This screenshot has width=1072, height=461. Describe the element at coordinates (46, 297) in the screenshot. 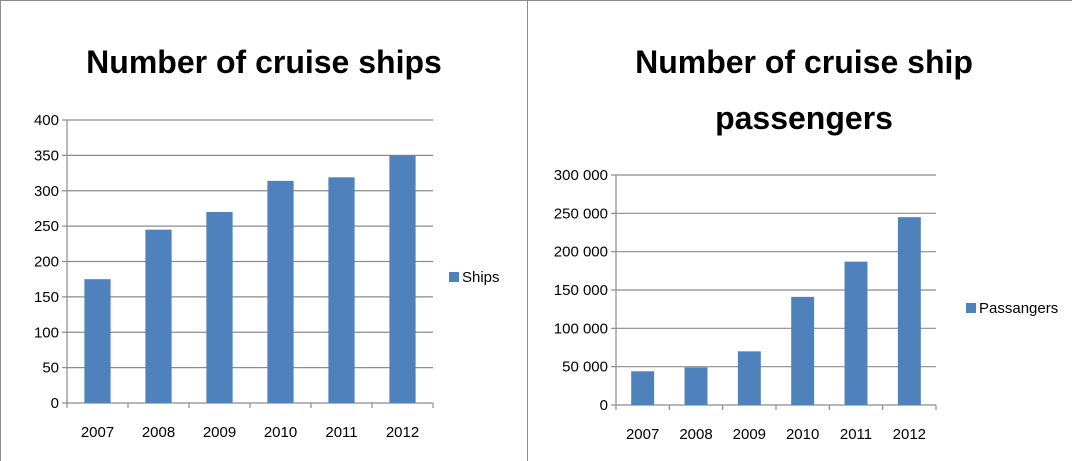

I see `y-tick-label: 150` at that location.